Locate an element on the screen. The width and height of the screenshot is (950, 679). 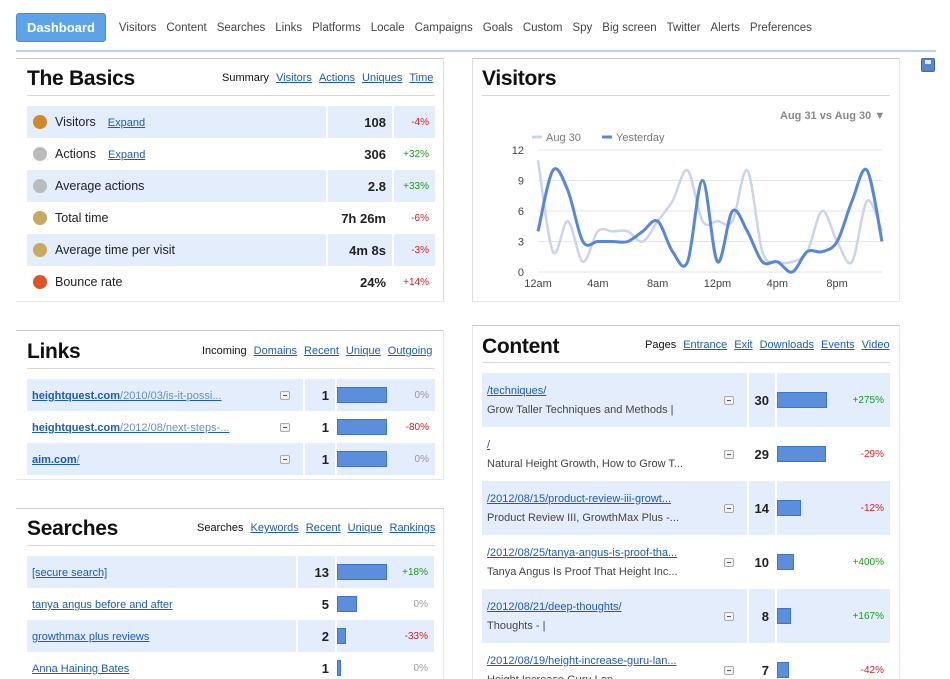
nav-item-spy: Spy is located at coordinates (582, 28).